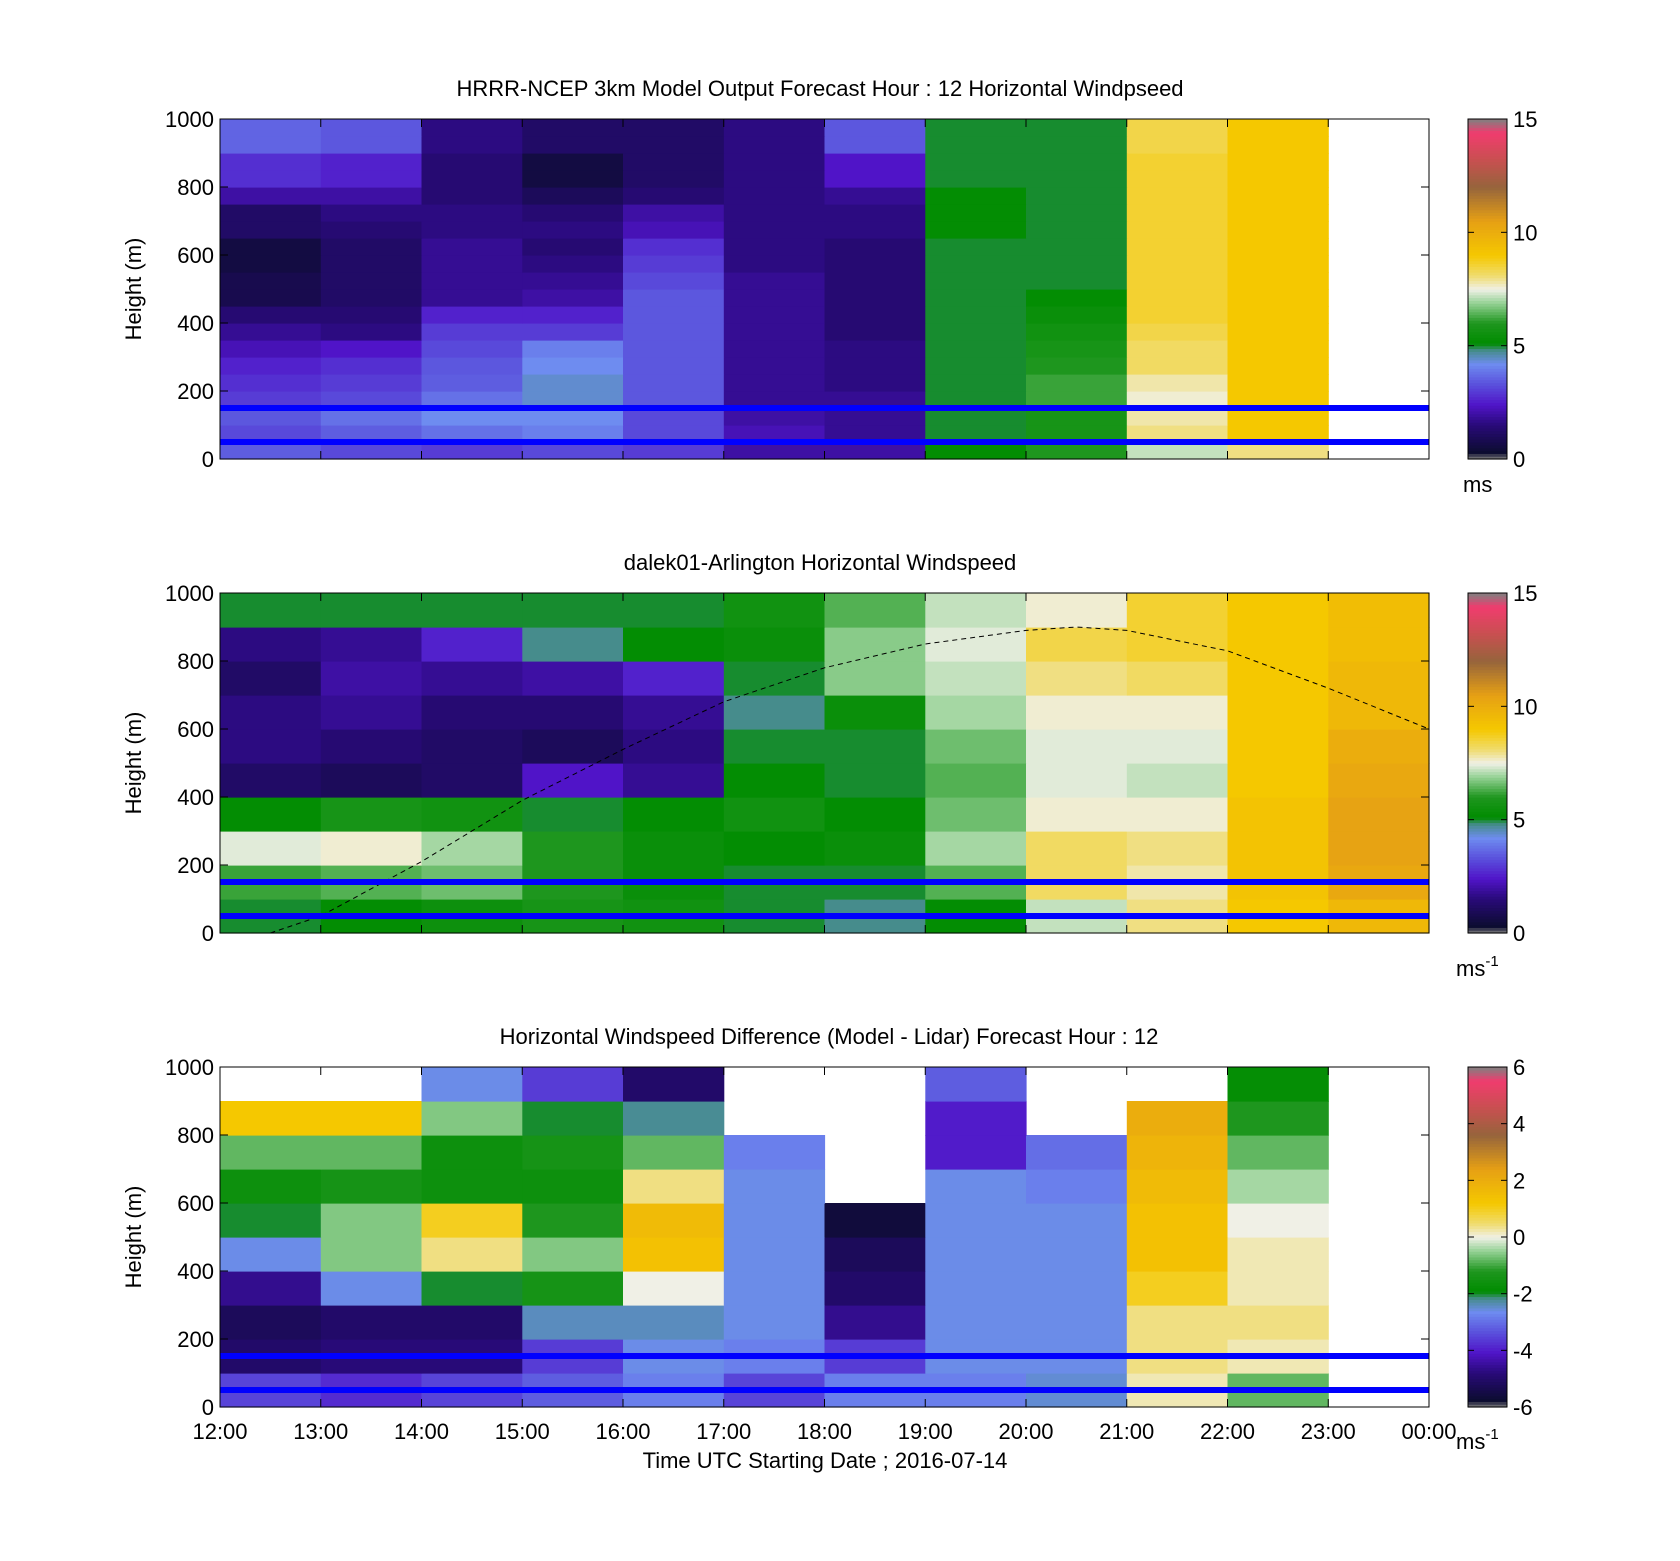 This screenshot has width=1680, height=1561. Describe the element at coordinates (1126, 1431) in the screenshot. I see `x-tick-label: 21:00` at that location.